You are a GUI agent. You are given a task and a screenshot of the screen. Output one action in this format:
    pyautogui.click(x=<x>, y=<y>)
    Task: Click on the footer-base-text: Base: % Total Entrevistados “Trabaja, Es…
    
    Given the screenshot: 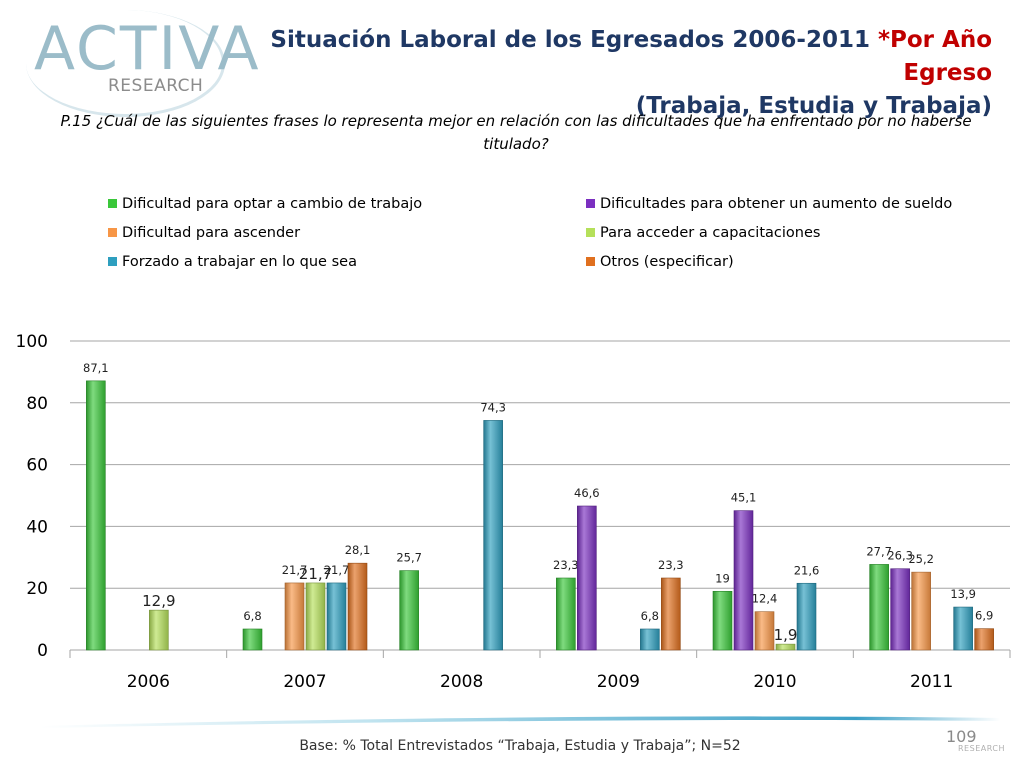 What is the action you would take?
    pyautogui.click(x=520, y=746)
    